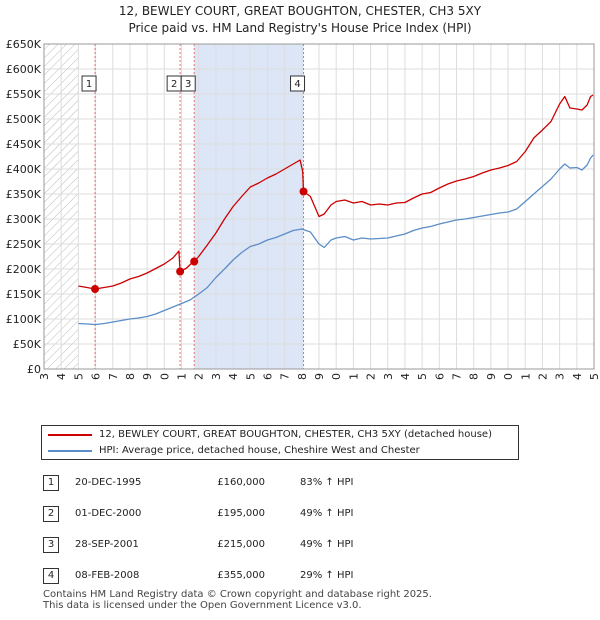  I want to click on y-tick-label: £150K, so click(24, 294).